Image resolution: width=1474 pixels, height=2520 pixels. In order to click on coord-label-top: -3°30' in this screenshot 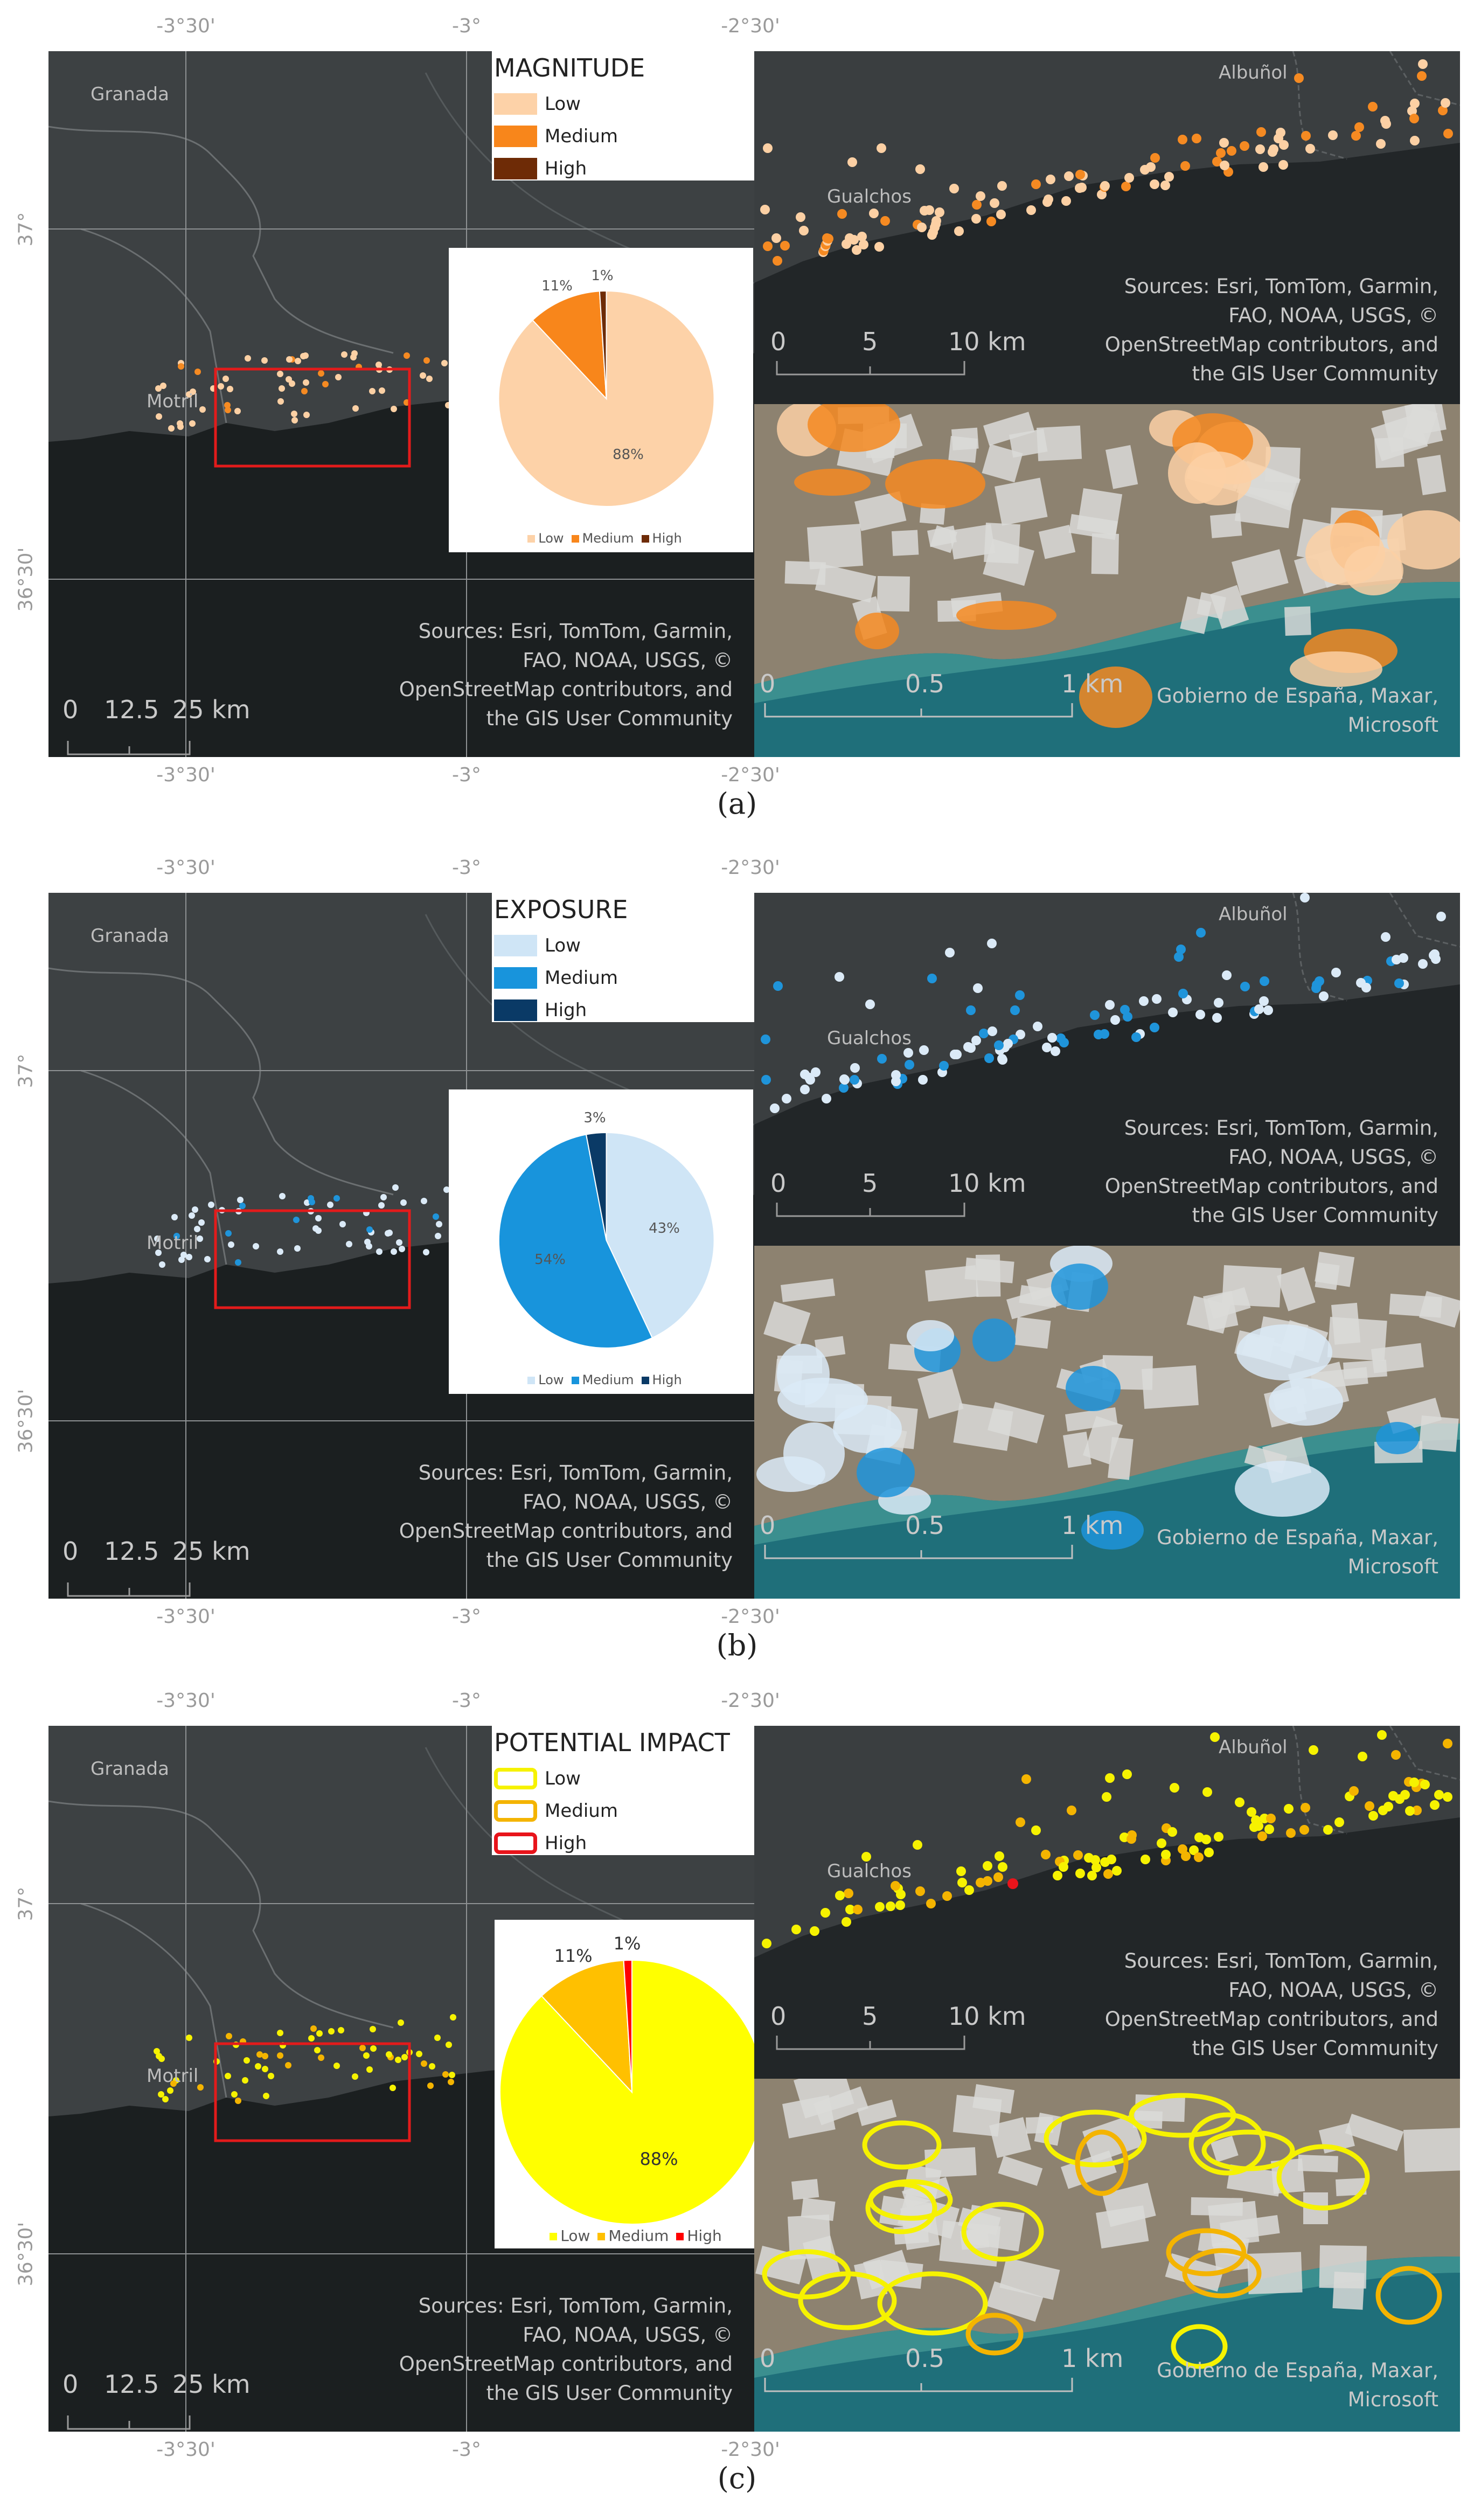, I will do `click(185, 868)`.